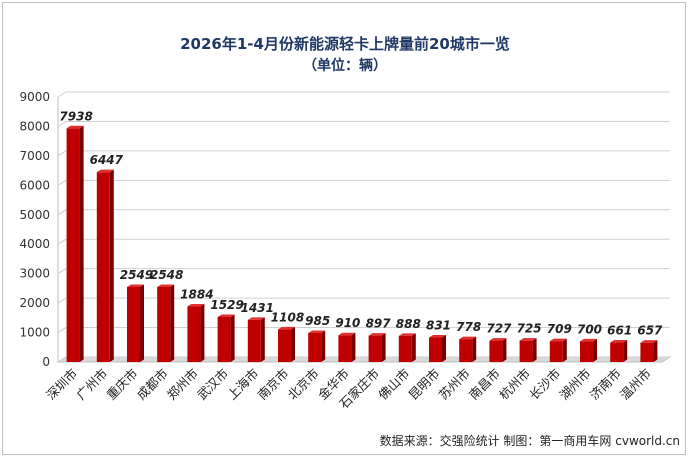 The image size is (690, 459). I want to click on data-label: 888, so click(408, 324).